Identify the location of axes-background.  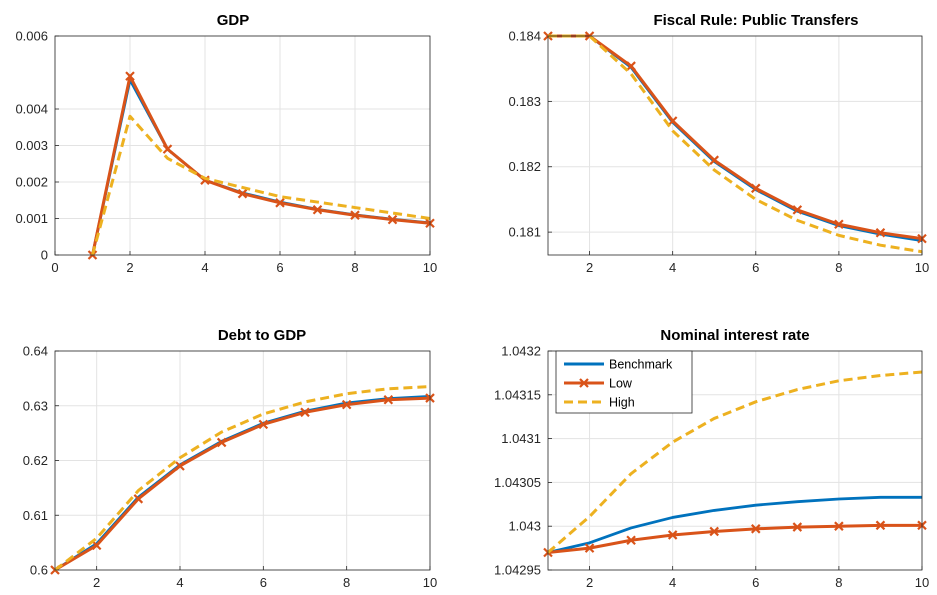
(735, 145).